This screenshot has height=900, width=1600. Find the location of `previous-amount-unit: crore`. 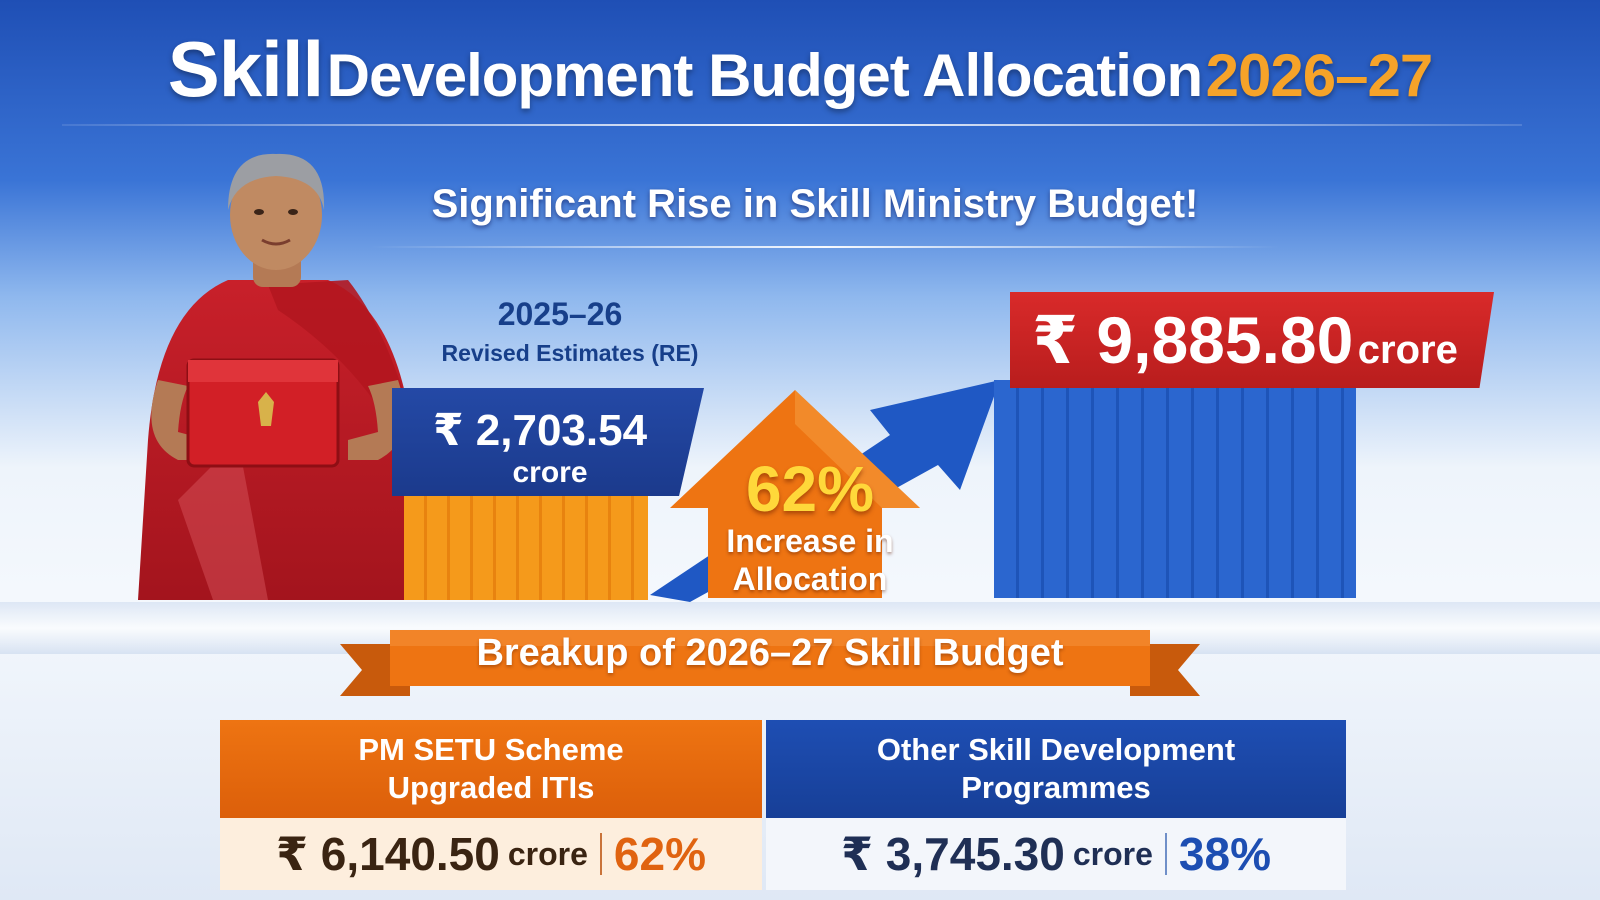

previous-amount-unit: crore is located at coordinates (550, 472).